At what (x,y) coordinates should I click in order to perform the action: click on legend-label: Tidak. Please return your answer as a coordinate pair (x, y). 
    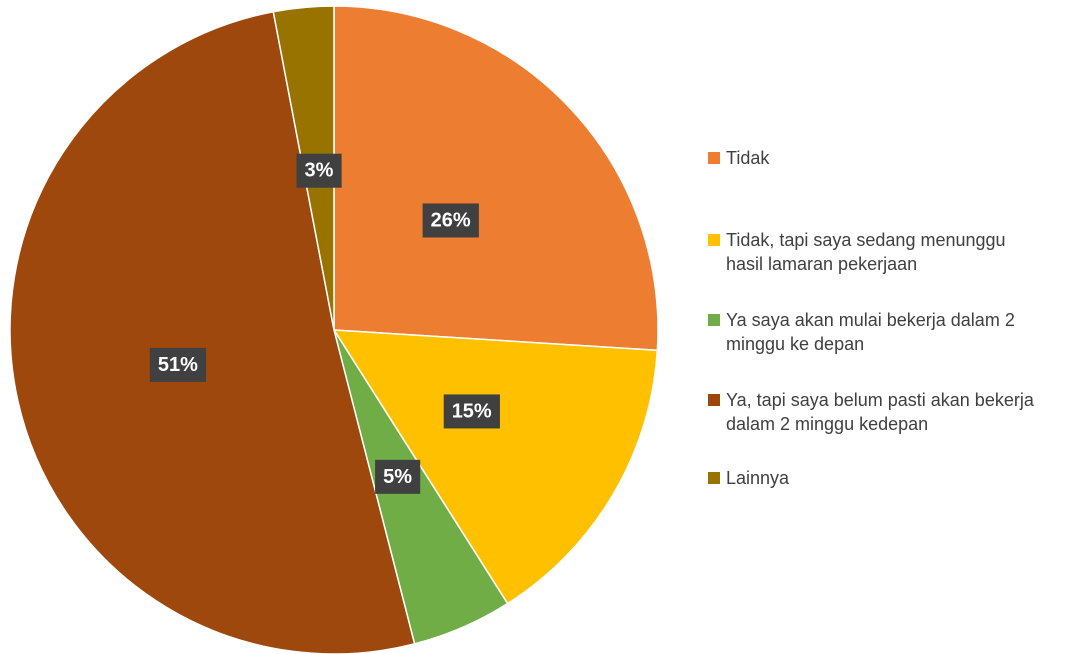
    Looking at the image, I should click on (748, 158).